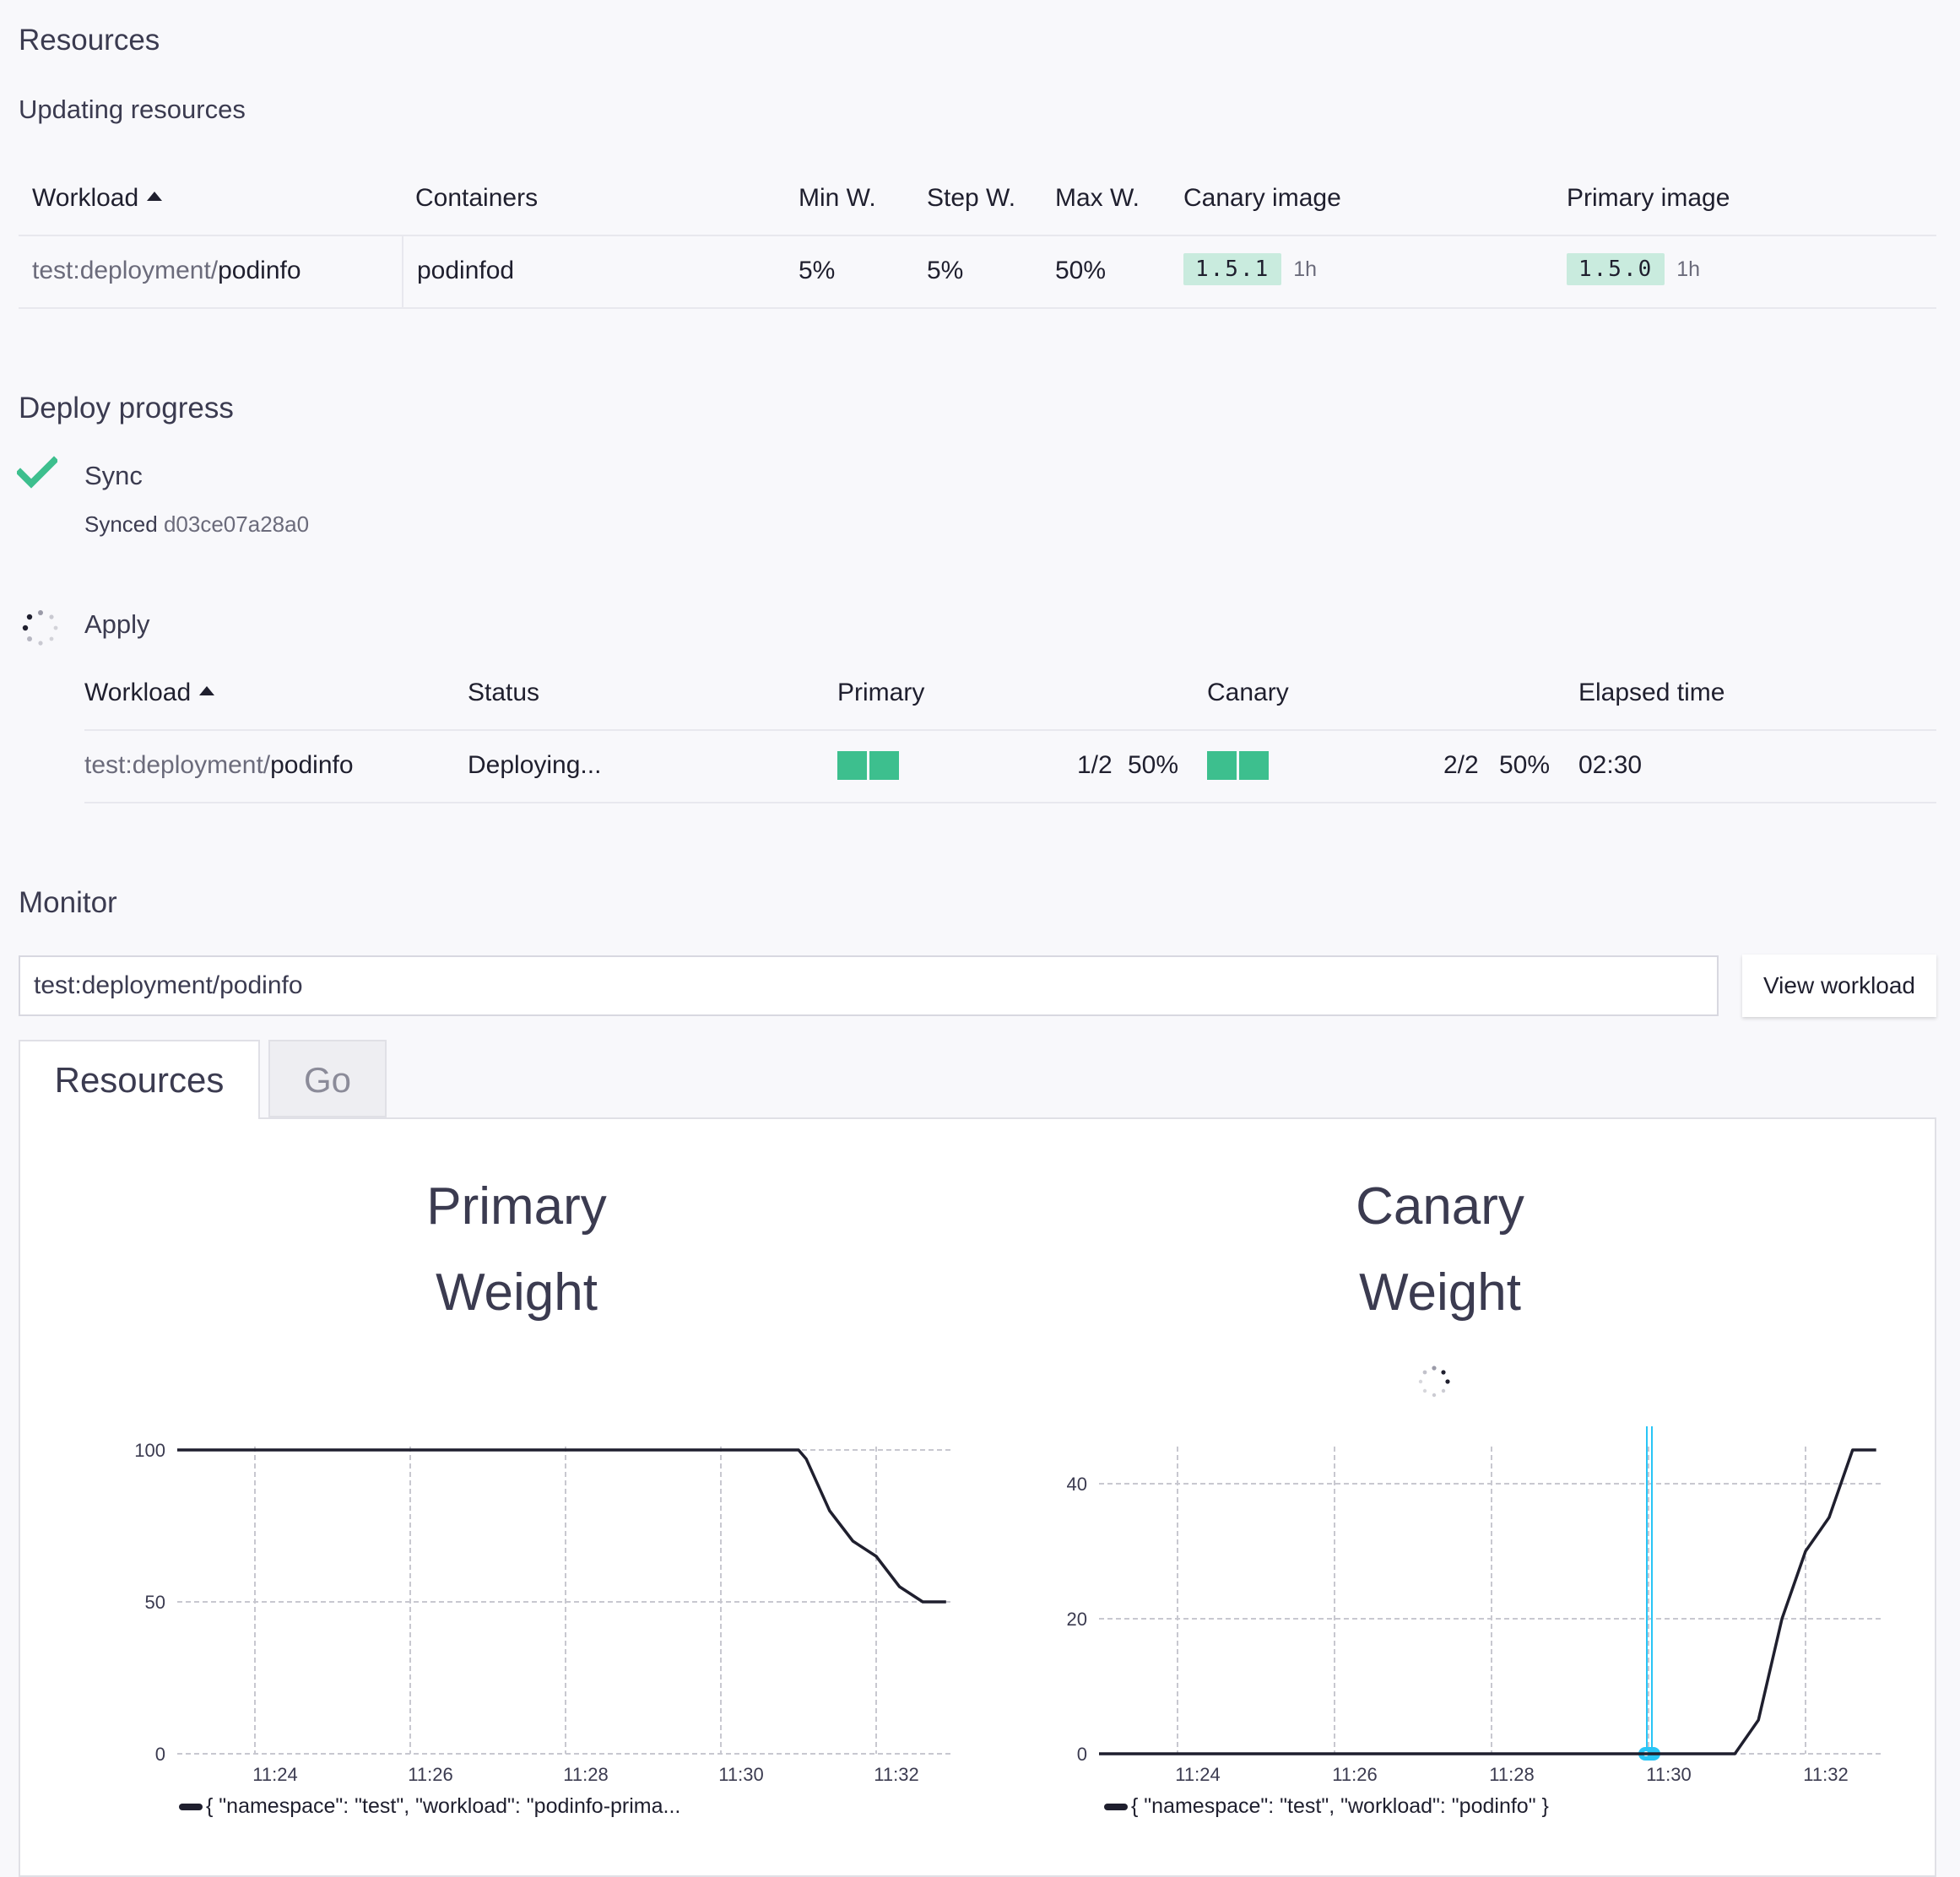  I want to click on check-icon, so click(37, 472).